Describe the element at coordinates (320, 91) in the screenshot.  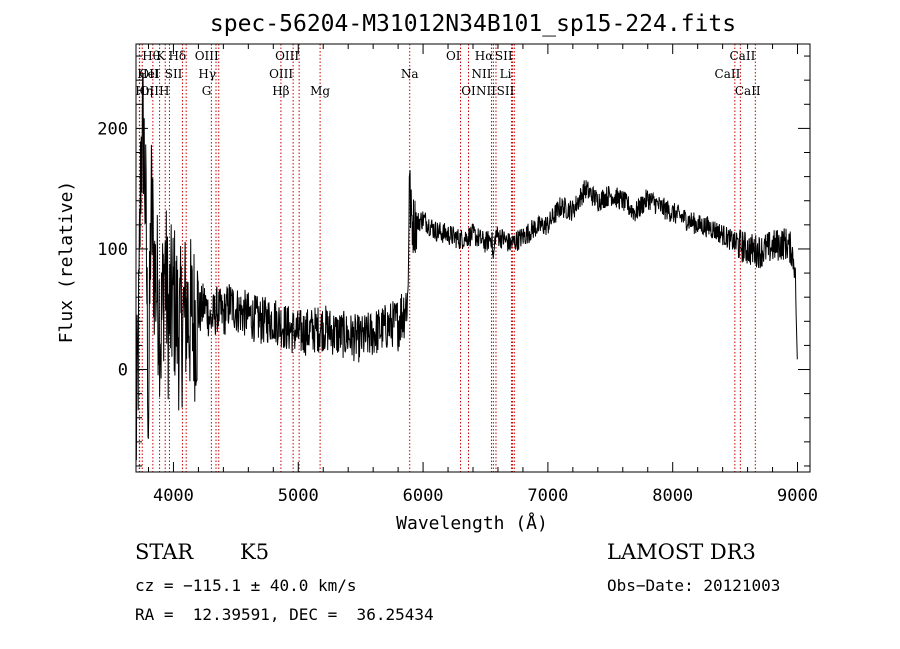
I see `line-label: Mg` at that location.